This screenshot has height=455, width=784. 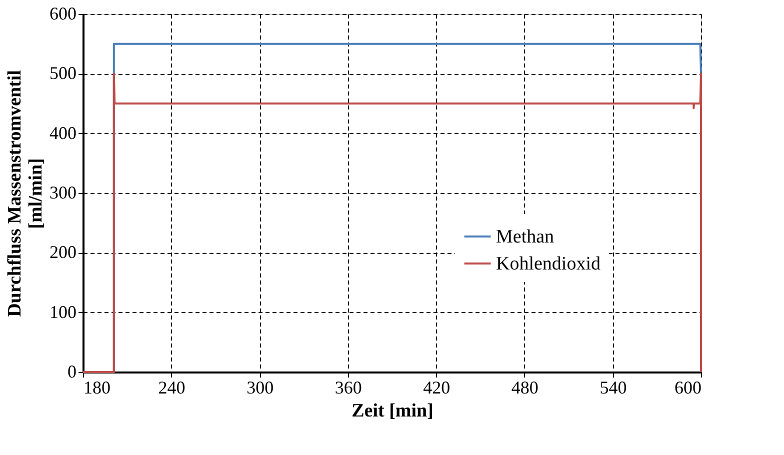 I want to click on x-tick-label: 240, so click(x=172, y=388).